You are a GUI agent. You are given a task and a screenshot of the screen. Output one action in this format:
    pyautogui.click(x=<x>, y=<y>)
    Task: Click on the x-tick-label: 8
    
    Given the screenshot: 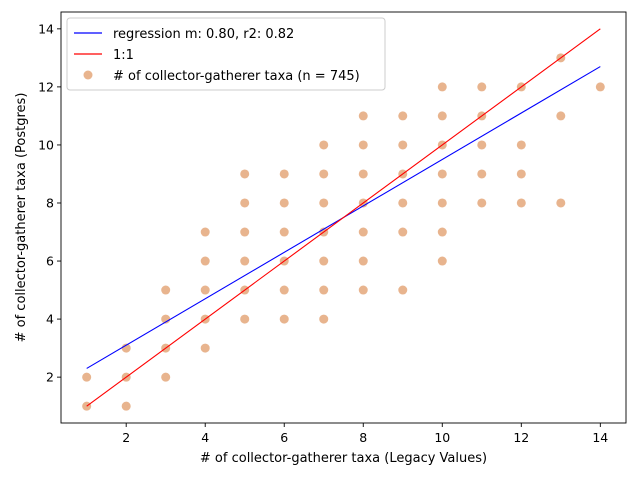 What is the action you would take?
    pyautogui.click(x=363, y=437)
    